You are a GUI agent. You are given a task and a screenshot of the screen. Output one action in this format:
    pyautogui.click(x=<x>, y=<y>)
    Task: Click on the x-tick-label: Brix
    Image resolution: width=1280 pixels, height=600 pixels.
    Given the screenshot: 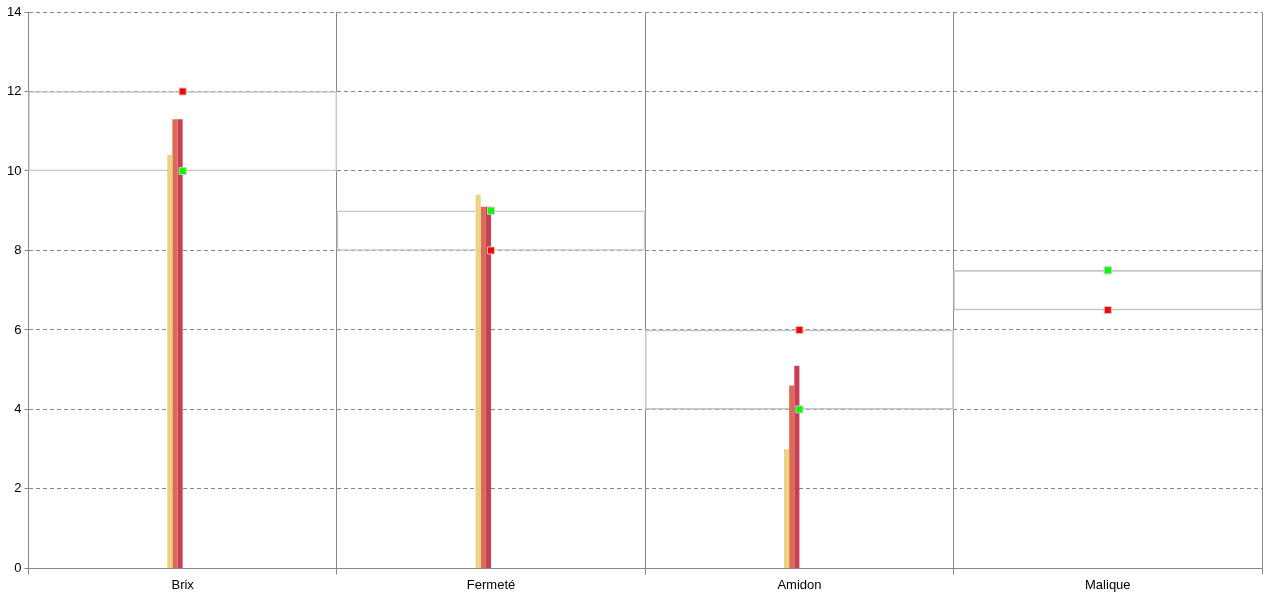 What is the action you would take?
    pyautogui.click(x=183, y=584)
    